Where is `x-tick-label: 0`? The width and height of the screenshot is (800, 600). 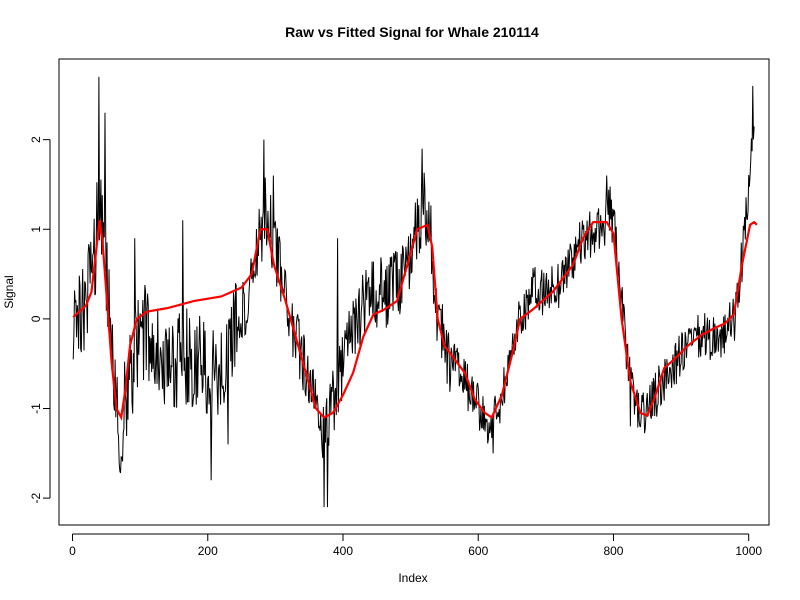 x-tick-label: 0 is located at coordinates (72, 551).